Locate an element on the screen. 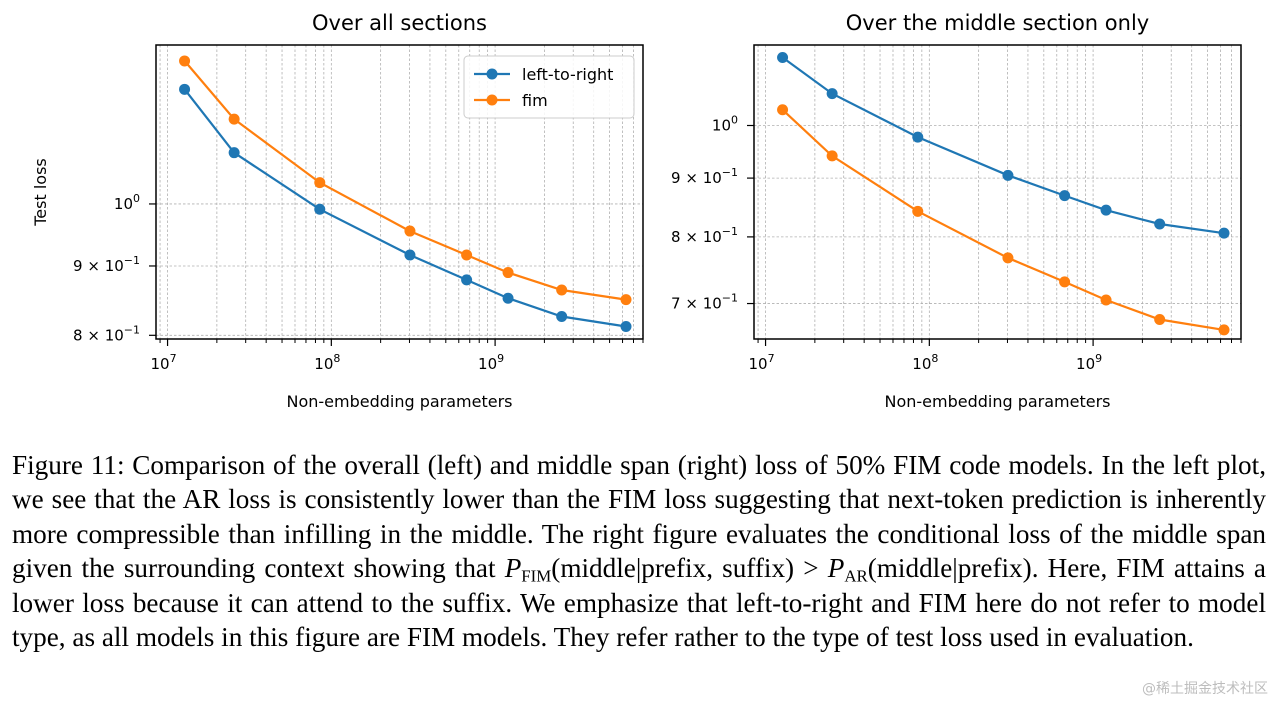  chart1-series-fim is located at coordinates (405, 180).